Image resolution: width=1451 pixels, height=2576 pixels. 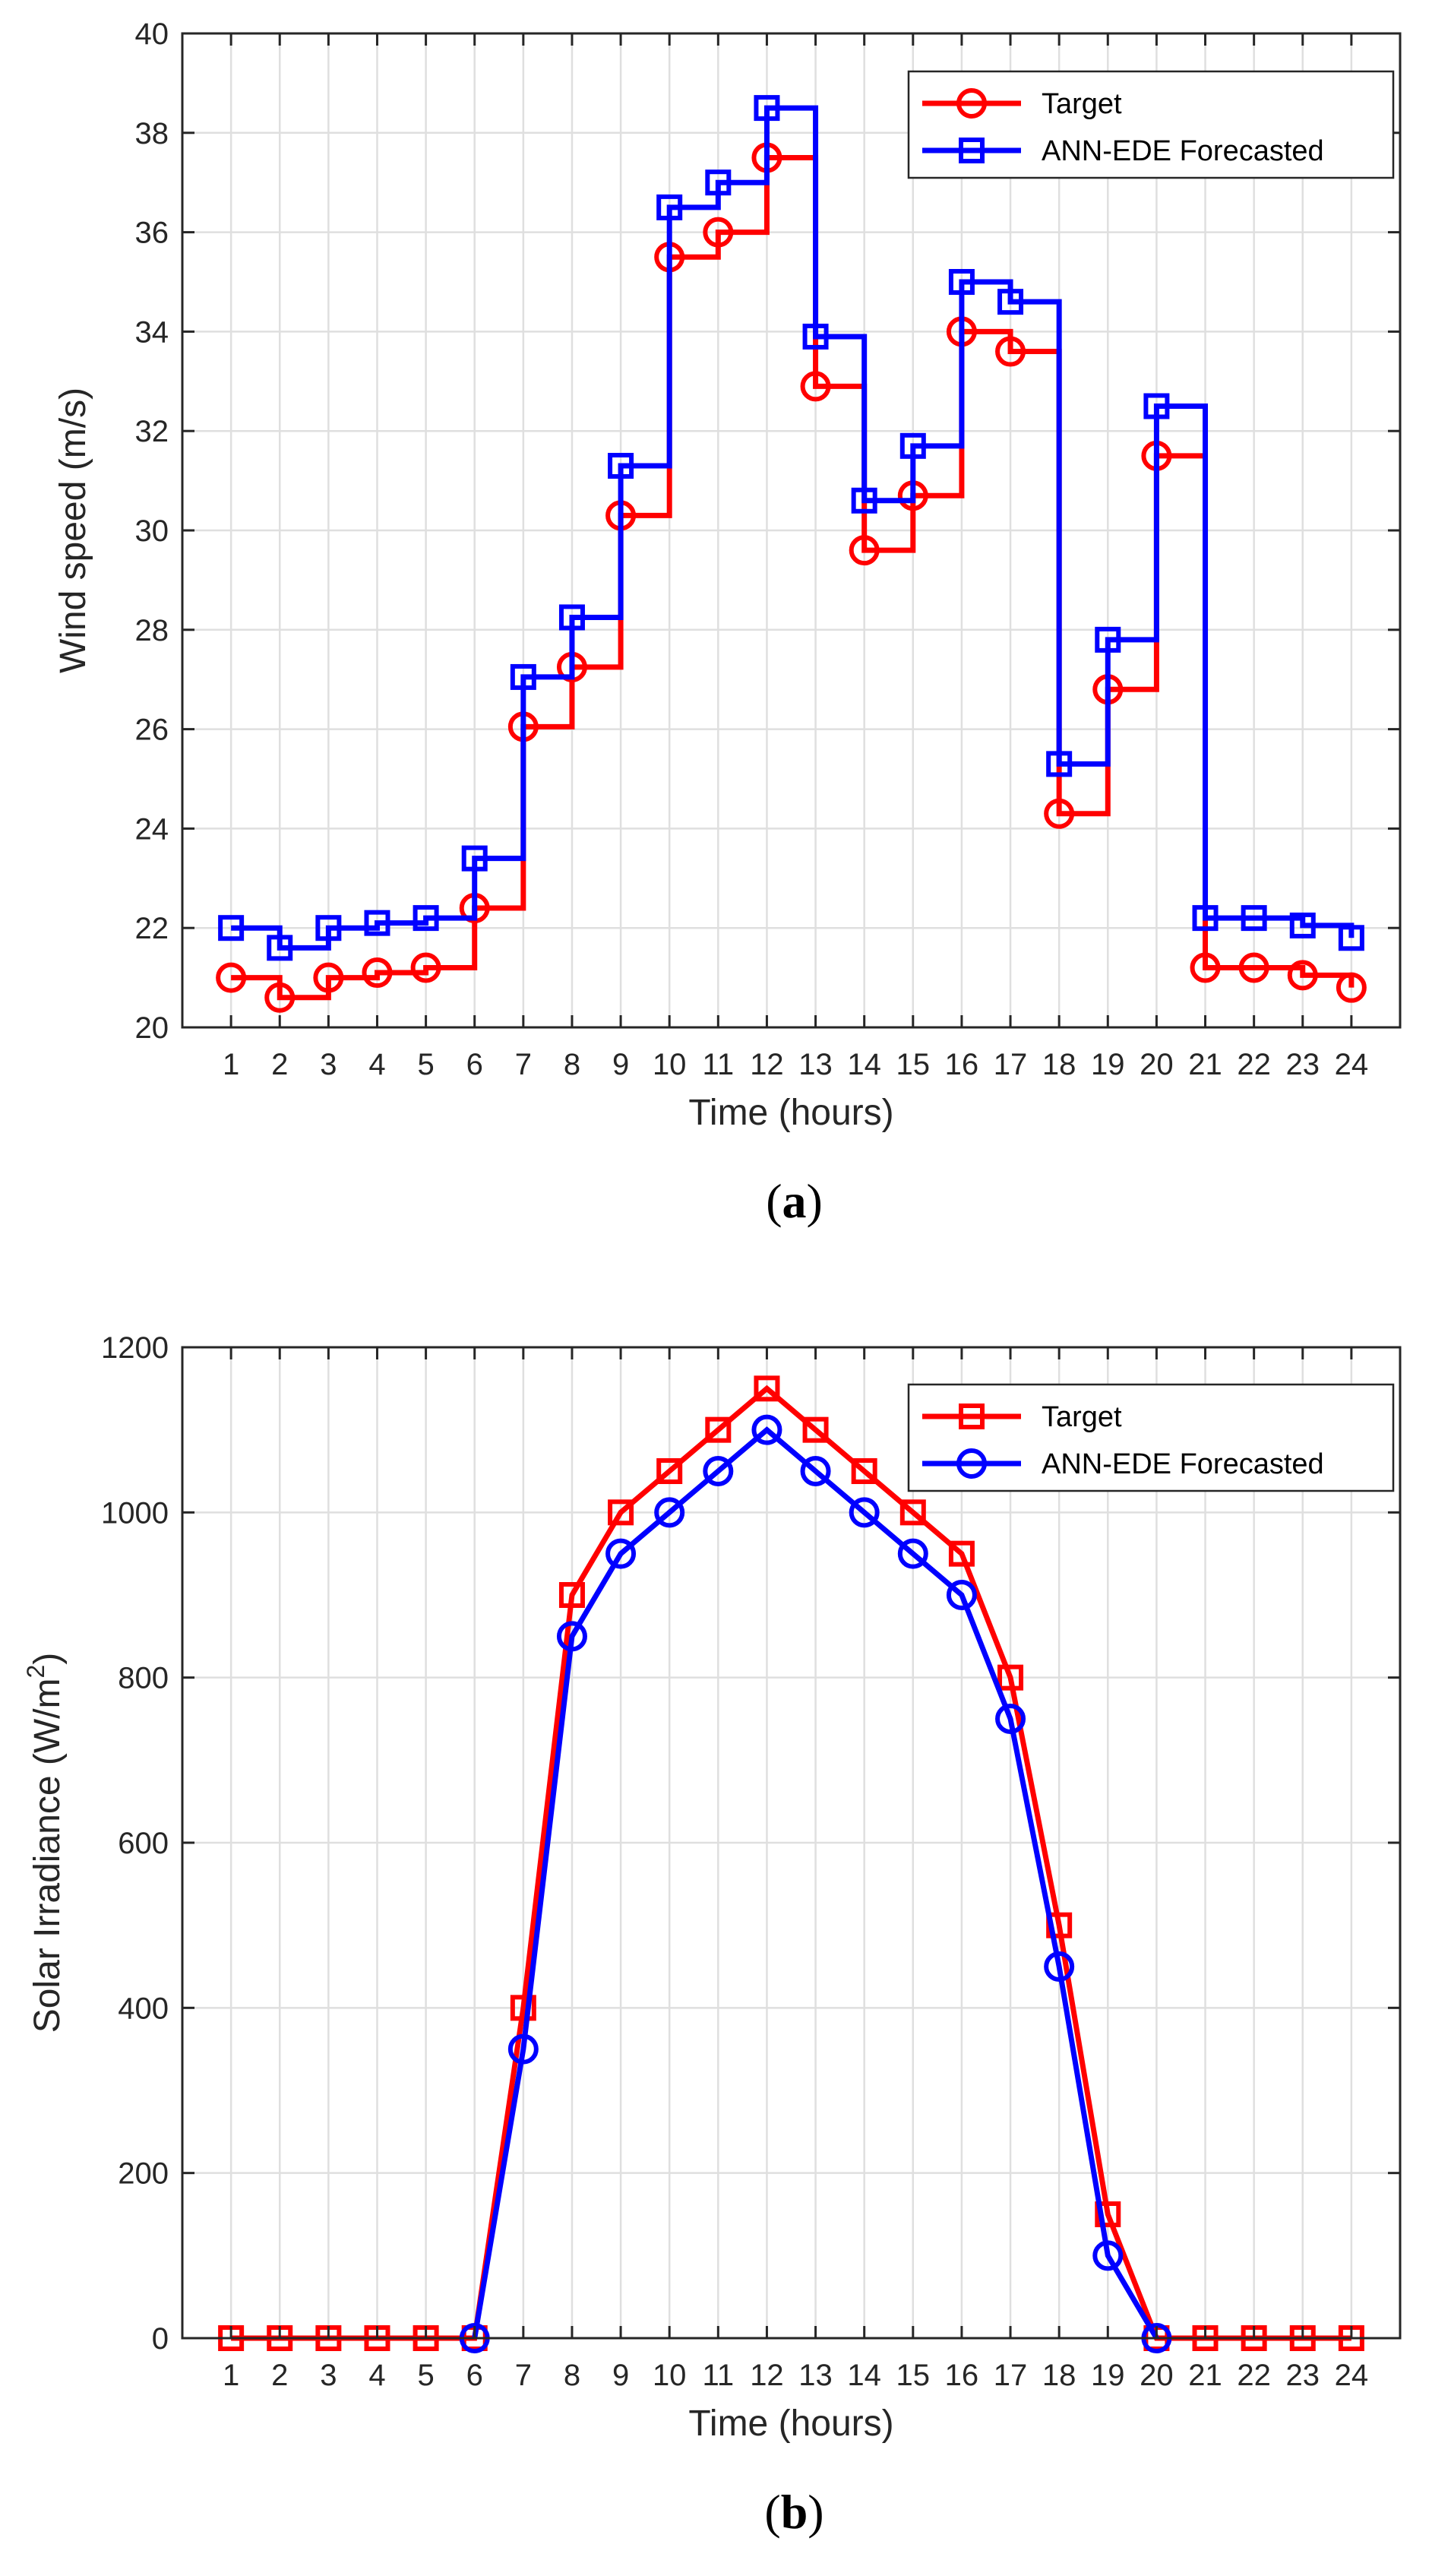 What do you see at coordinates (143, 1843) in the screenshot?
I see `y-tick-label: 600` at bounding box center [143, 1843].